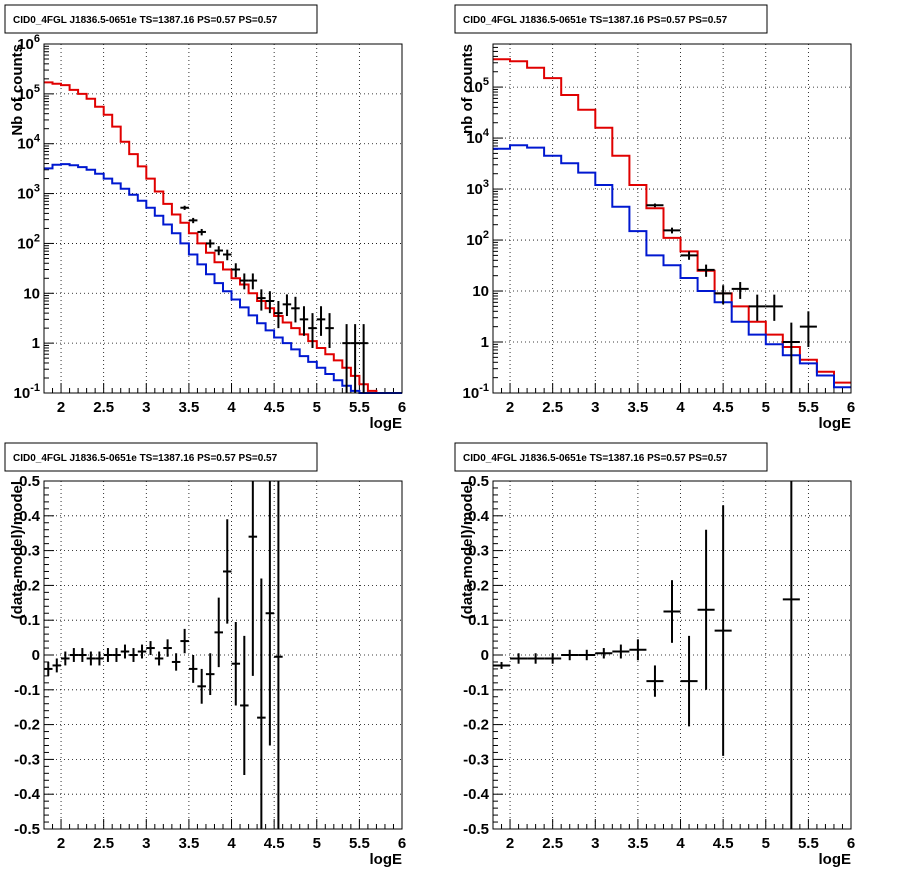 The height and width of the screenshot is (875, 898). I want to click on y-tick-label: -0.2, so click(27, 725).